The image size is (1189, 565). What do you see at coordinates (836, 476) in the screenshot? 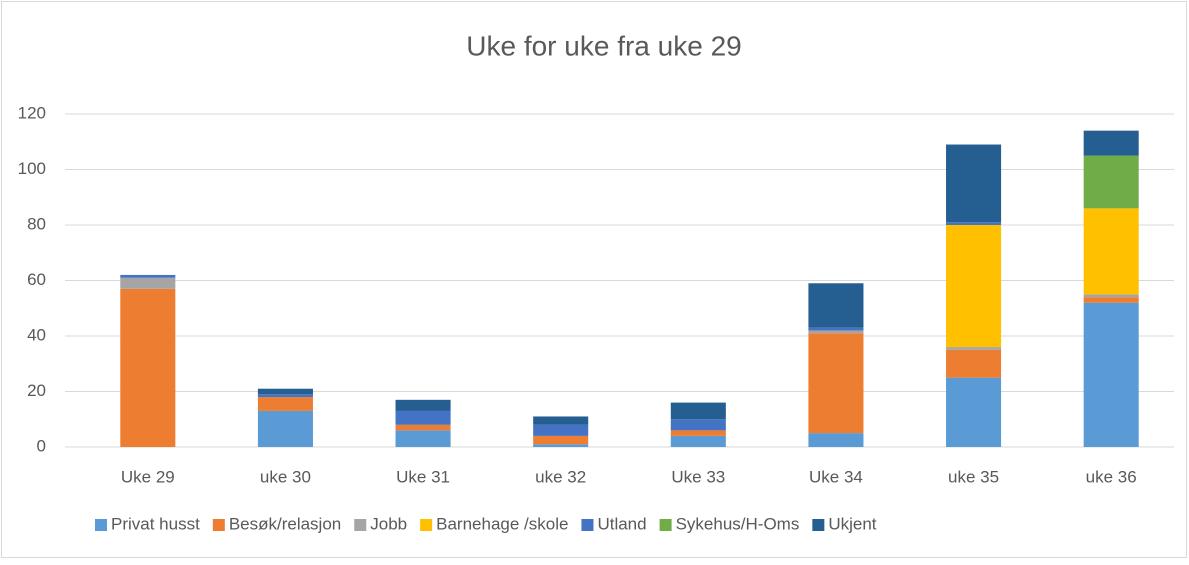
I see `x-tick-label: Uke 34` at bounding box center [836, 476].